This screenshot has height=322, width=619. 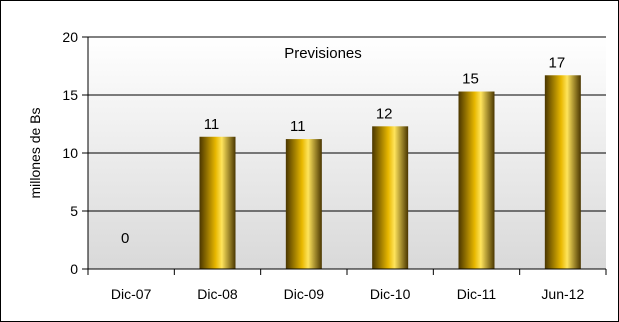 I want to click on x-tick-label: Dic-07, so click(x=131, y=294).